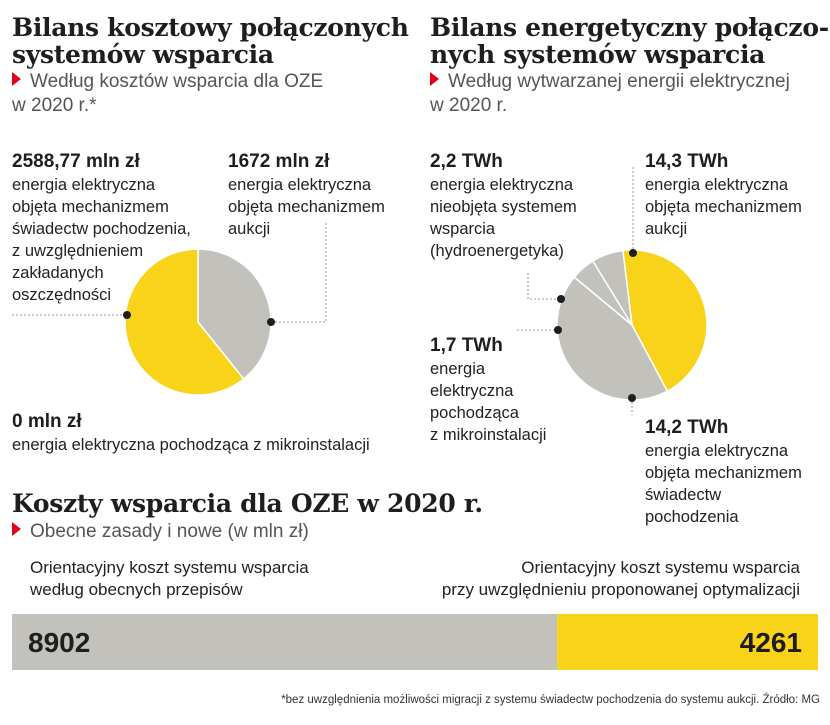 This screenshot has height=725, width=830. What do you see at coordinates (558, 330) in the screenshot?
I see `dot-right-micro` at bounding box center [558, 330].